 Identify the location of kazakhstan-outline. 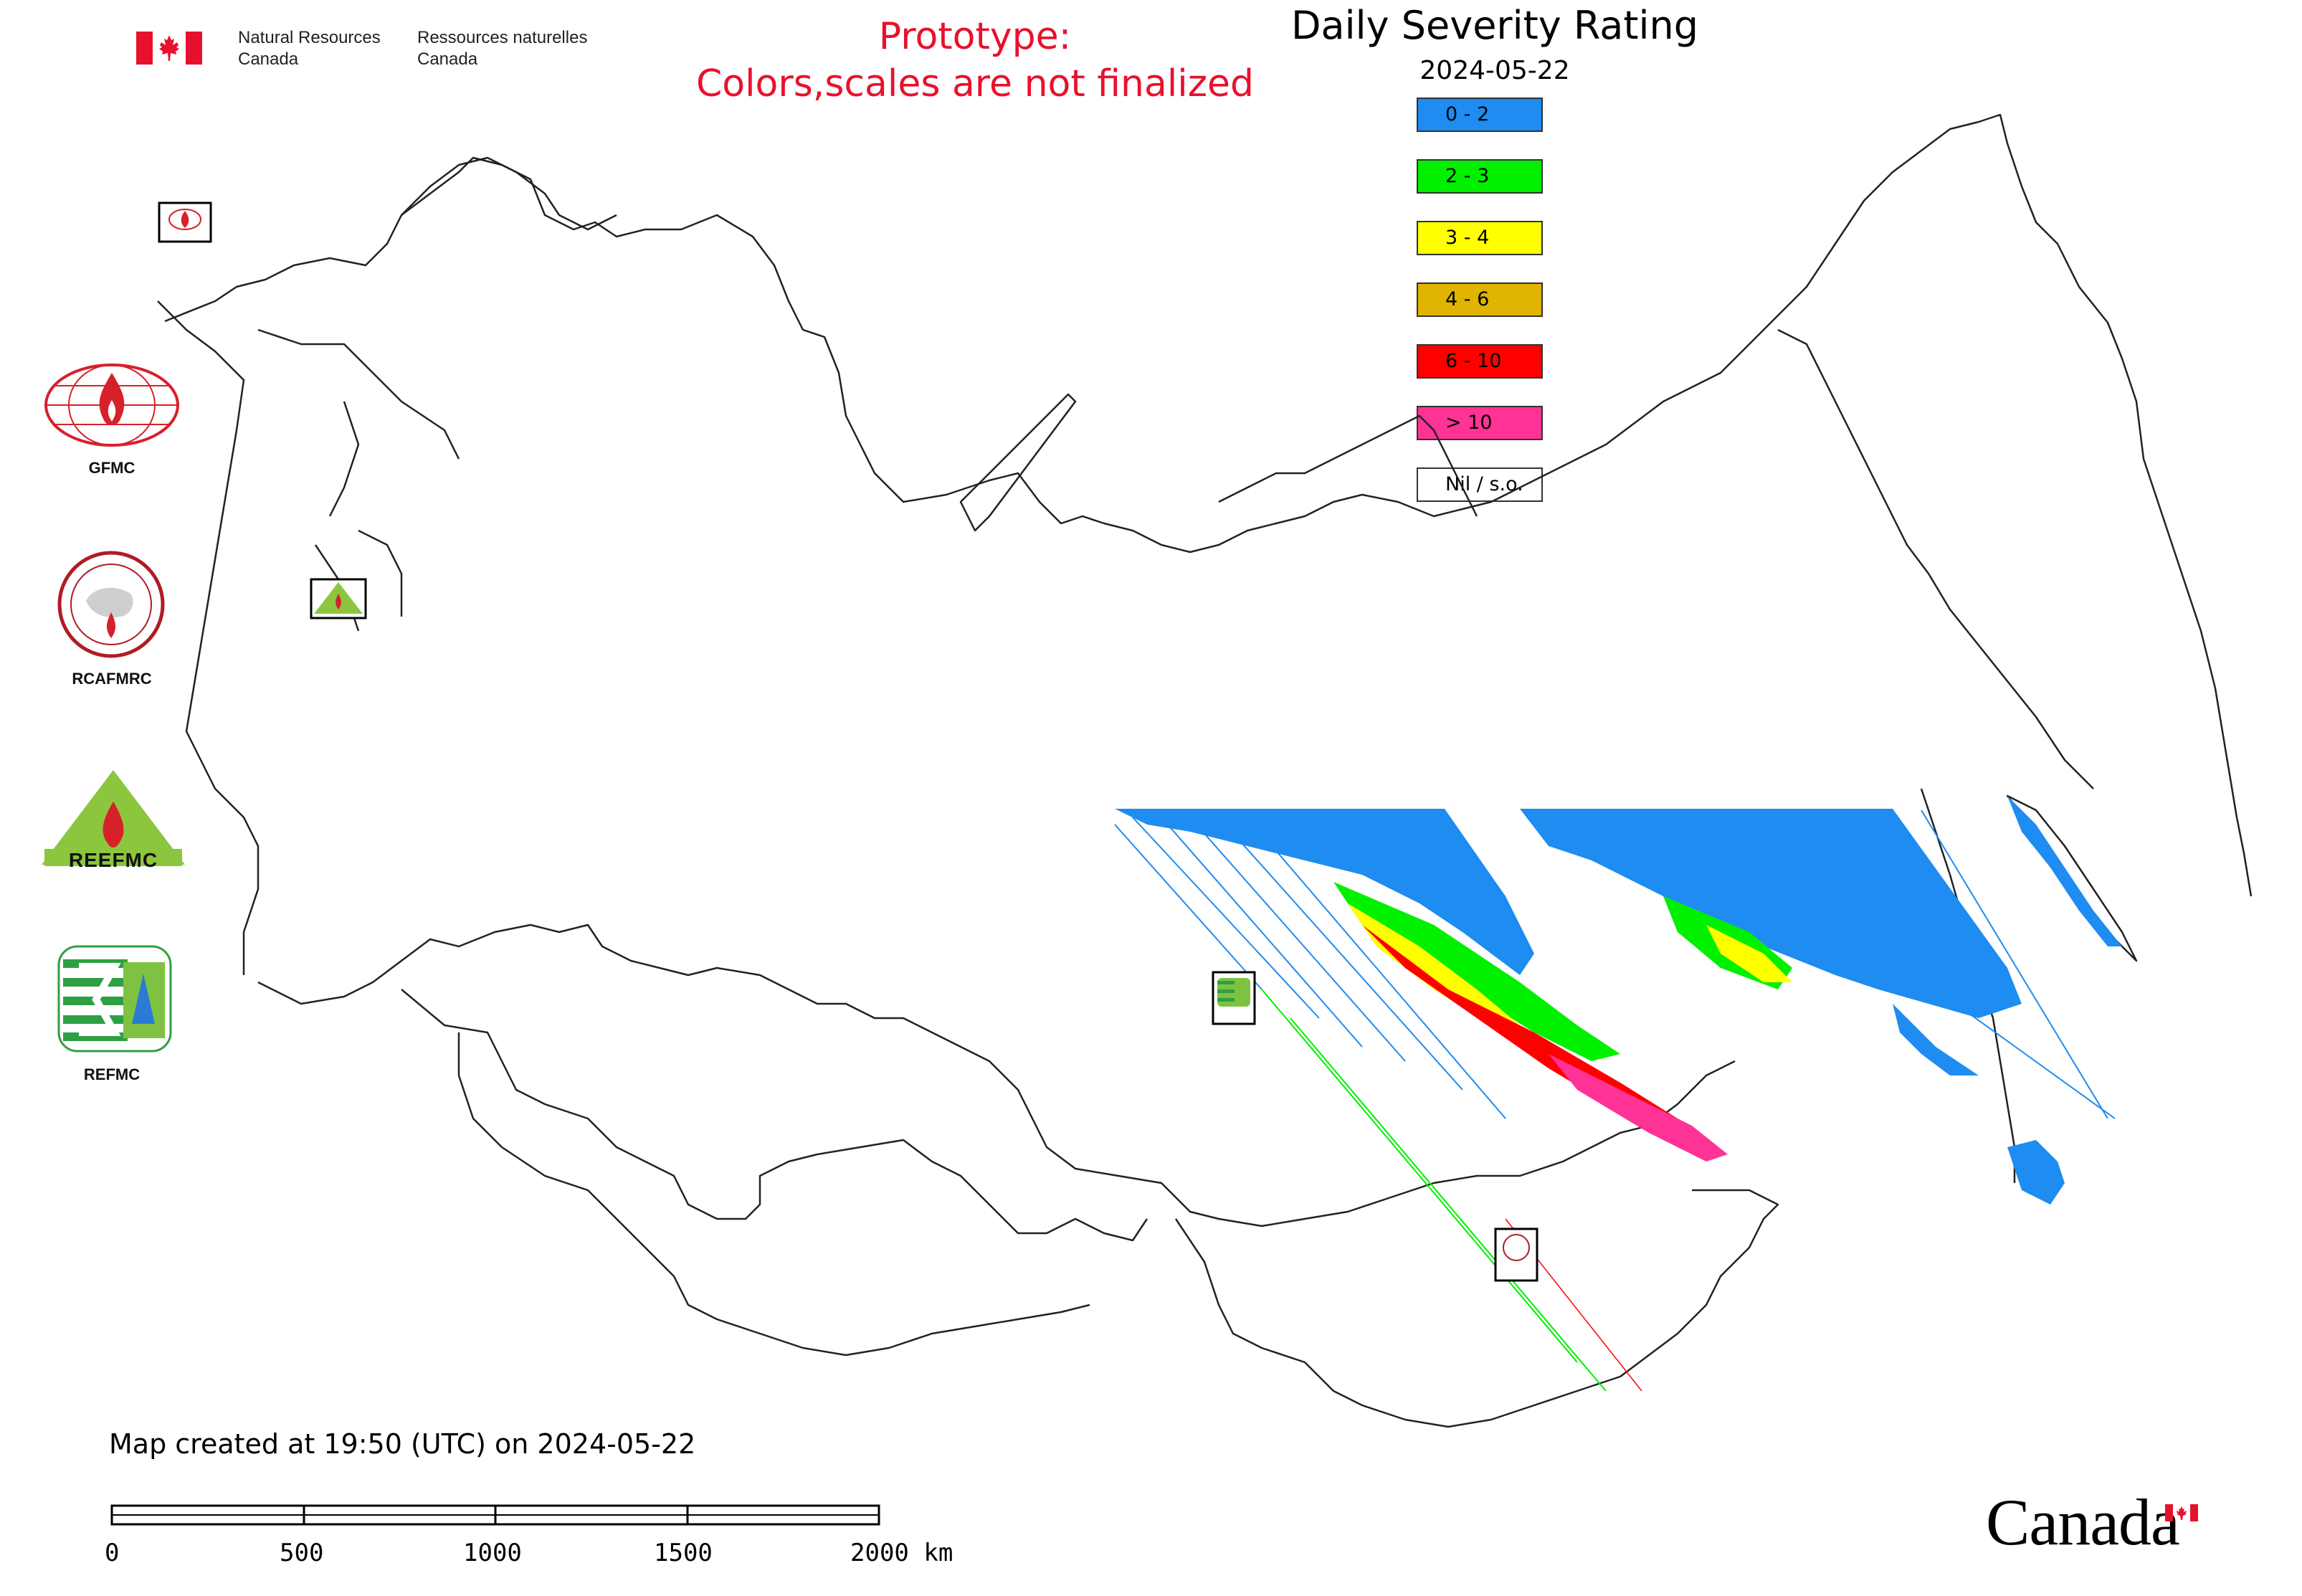
(775, 1115).